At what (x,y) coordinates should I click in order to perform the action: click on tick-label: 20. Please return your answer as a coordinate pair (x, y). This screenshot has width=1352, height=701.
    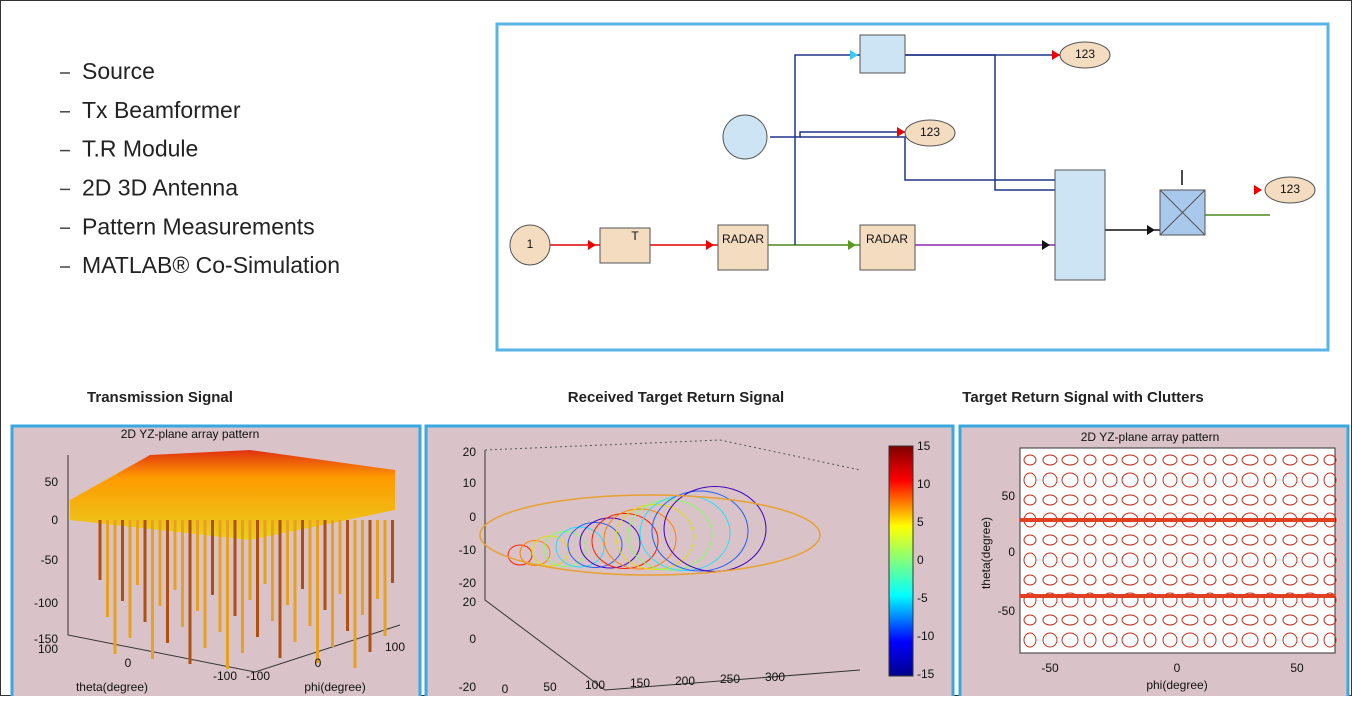
    Looking at the image, I should click on (470, 602).